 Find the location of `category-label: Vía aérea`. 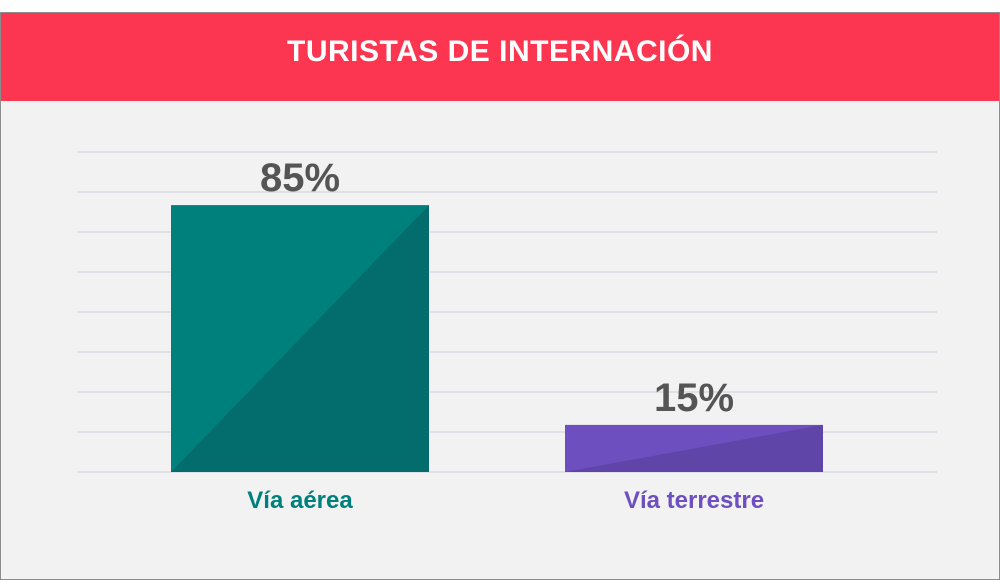

category-label: Vía aérea is located at coordinates (300, 500).